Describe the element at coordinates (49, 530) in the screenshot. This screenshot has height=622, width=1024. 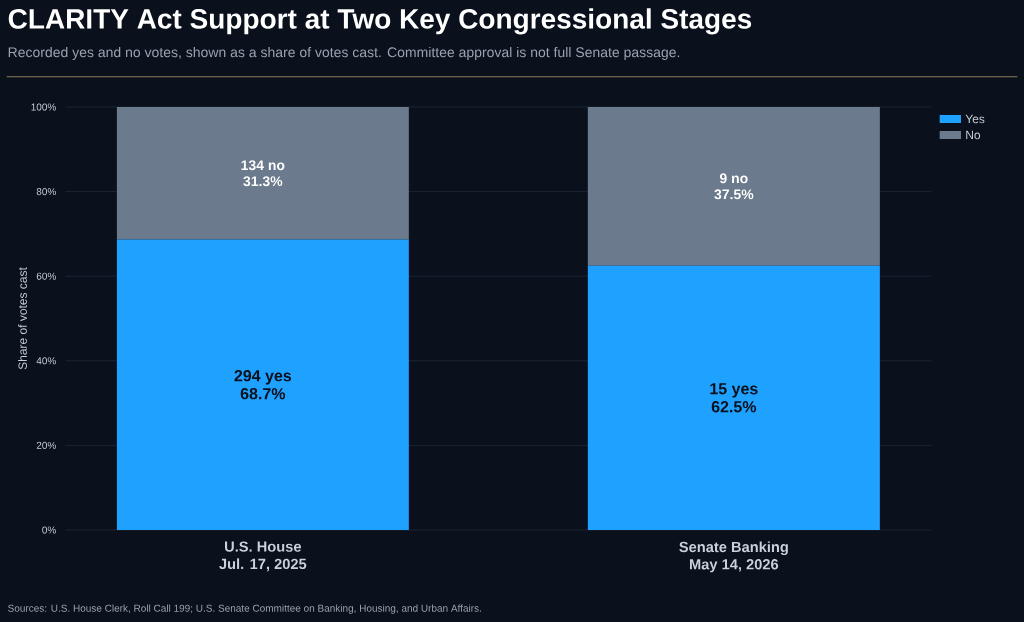
I see `y-tick-label: 0%` at that location.